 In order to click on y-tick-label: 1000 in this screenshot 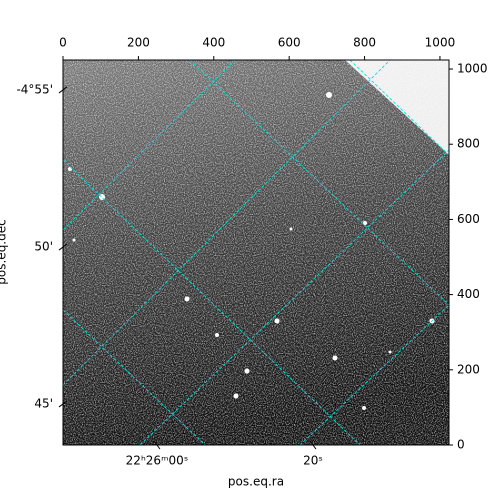, I will do `click(472, 69)`.